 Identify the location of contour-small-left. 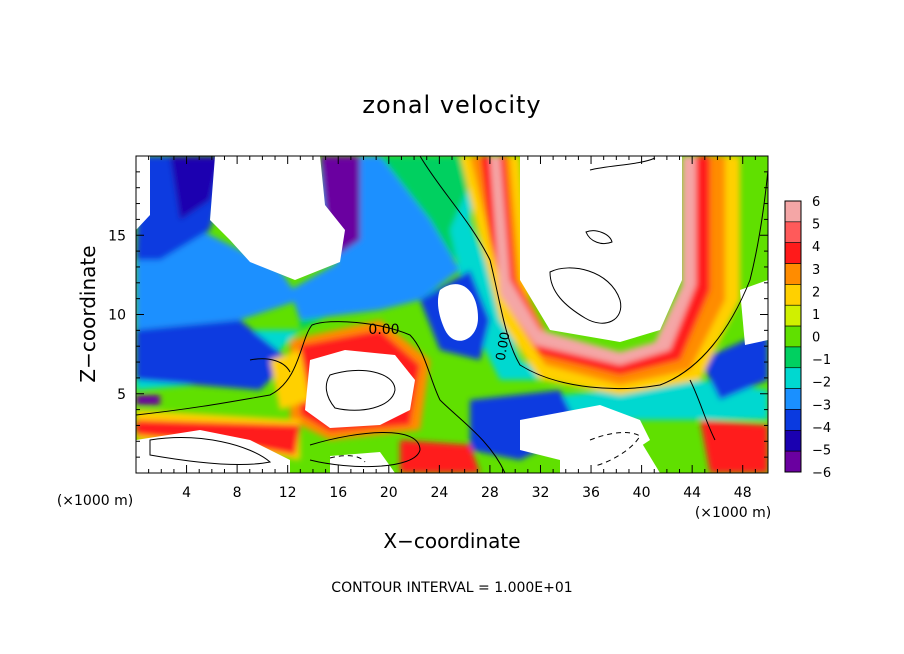
(270, 365).